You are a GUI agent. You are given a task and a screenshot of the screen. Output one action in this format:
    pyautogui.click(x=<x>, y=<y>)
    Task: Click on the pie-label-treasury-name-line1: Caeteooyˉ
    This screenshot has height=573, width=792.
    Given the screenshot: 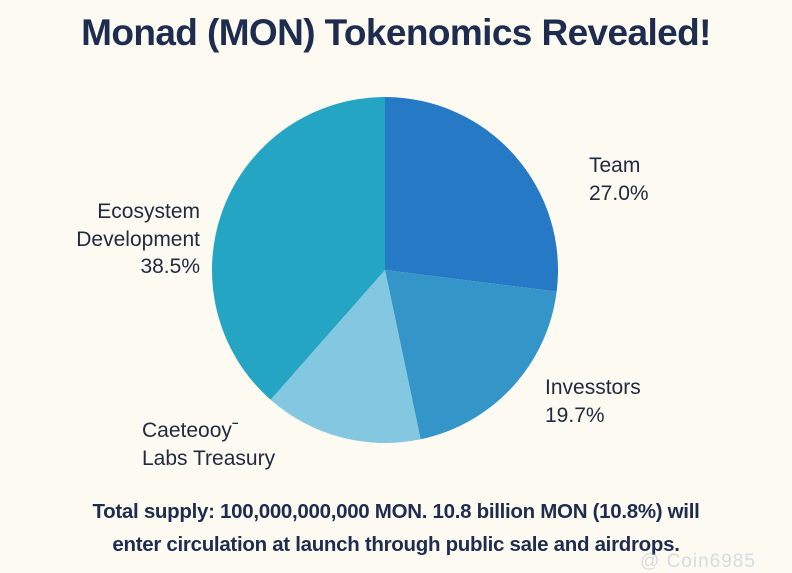 What is the action you would take?
    pyautogui.click(x=190, y=430)
    